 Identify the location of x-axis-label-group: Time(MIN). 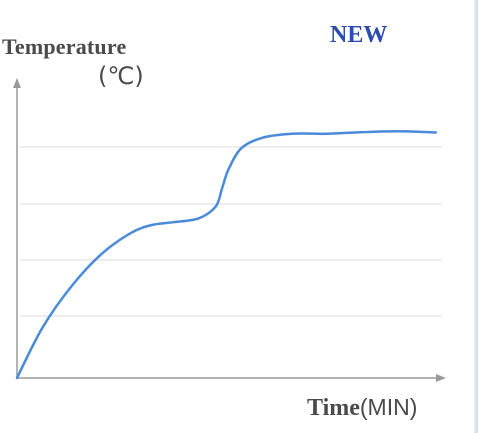
(362, 408).